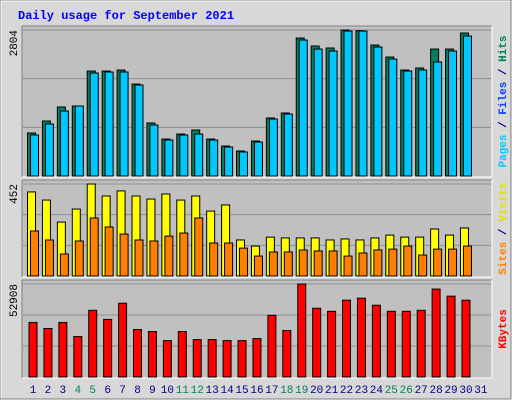  I want to click on x-tick-label: 10, so click(167, 391).